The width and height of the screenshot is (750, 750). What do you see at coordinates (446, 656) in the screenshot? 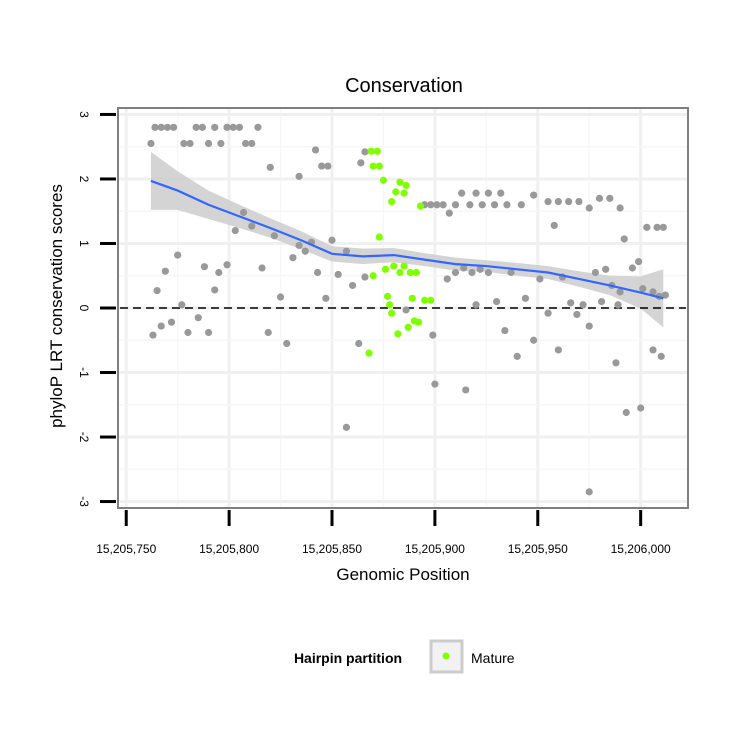
I see `legend-key-box` at bounding box center [446, 656].